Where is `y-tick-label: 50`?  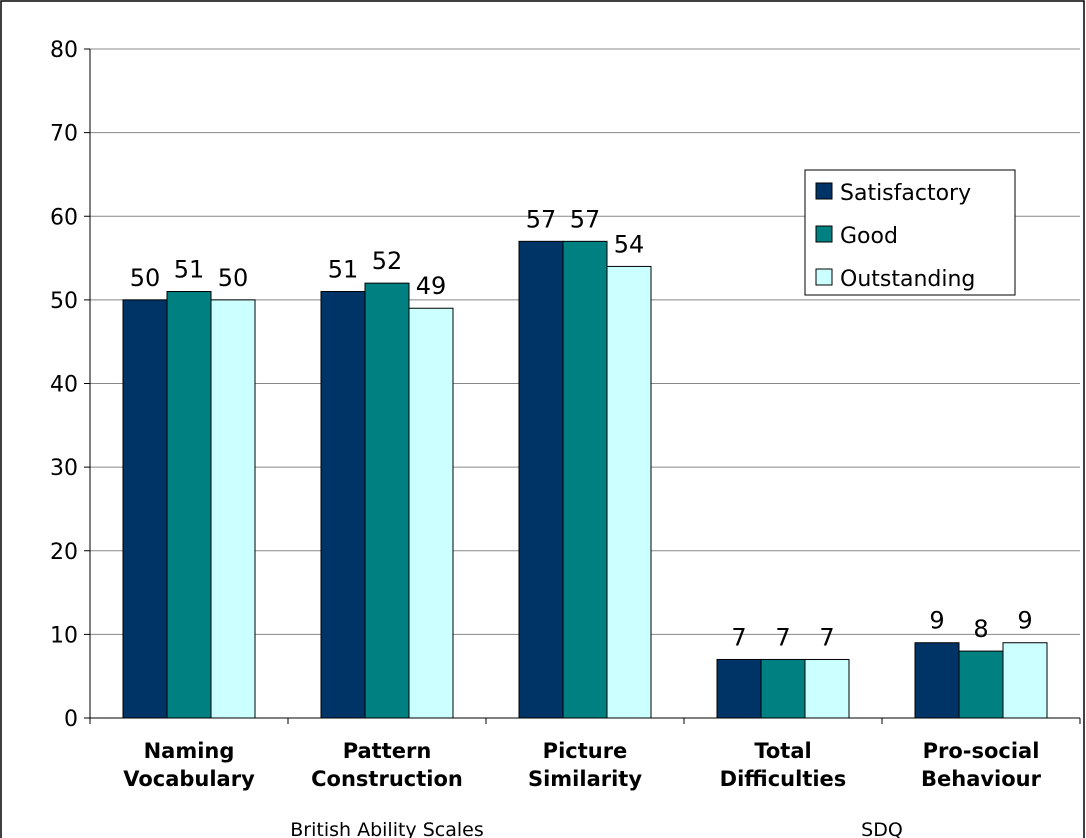 y-tick-label: 50 is located at coordinates (64, 301).